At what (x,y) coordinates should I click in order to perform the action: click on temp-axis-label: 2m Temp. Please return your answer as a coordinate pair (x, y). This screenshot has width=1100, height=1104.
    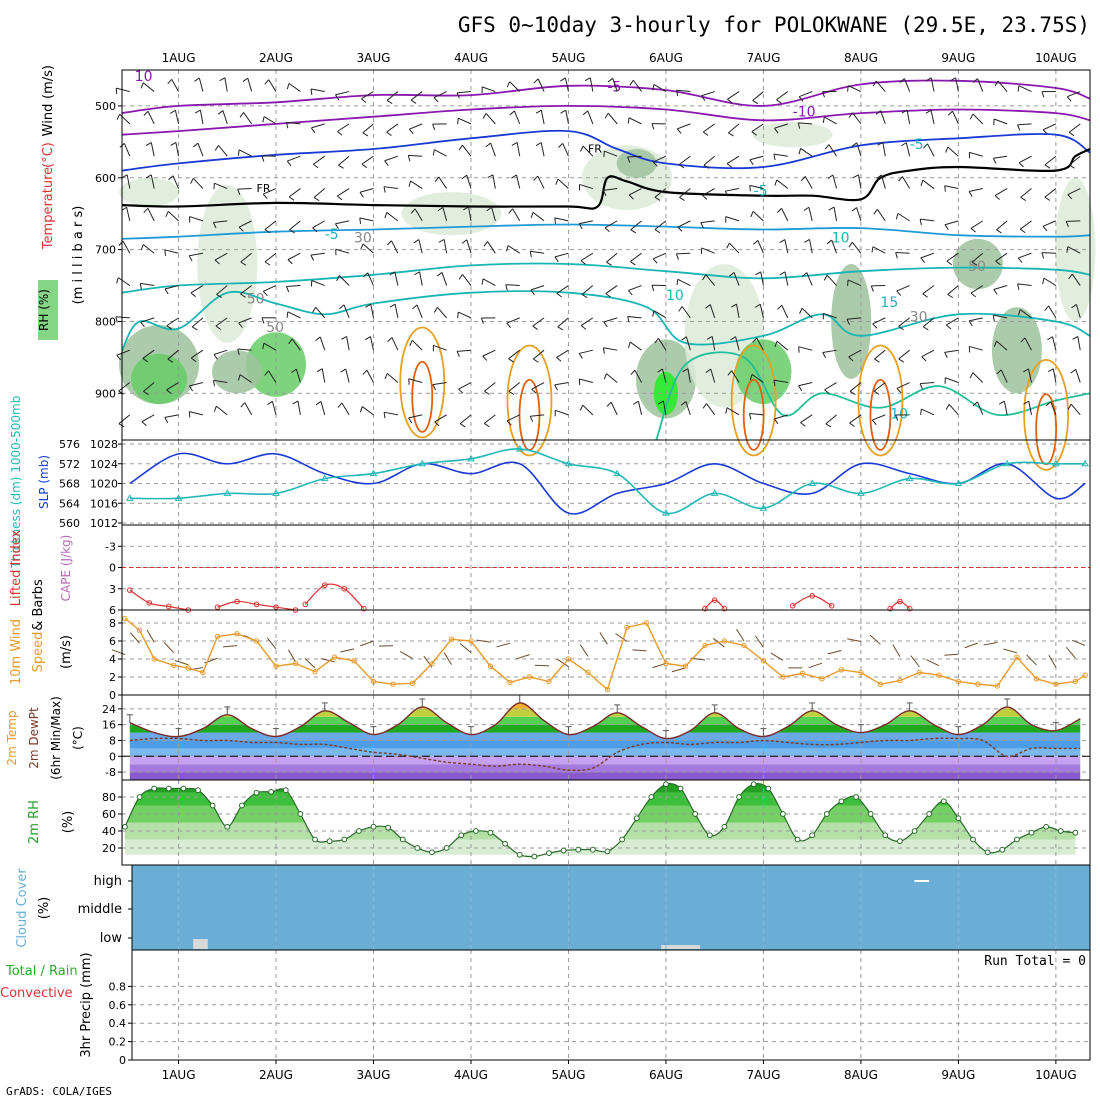
    Looking at the image, I should click on (12, 737).